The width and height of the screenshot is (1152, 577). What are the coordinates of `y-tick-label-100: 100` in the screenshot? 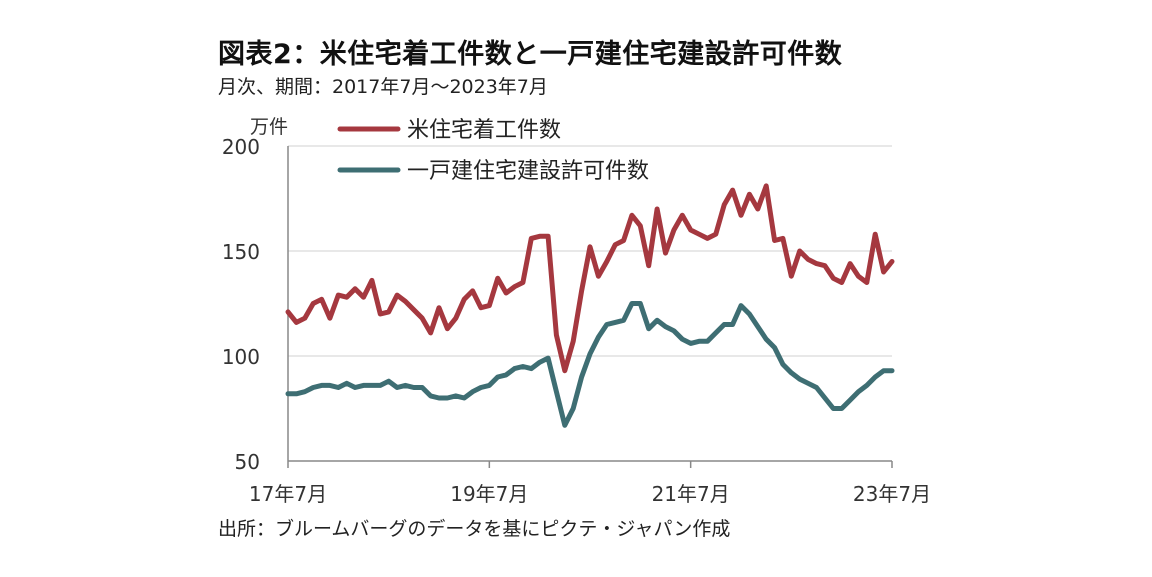 It's located at (241, 357).